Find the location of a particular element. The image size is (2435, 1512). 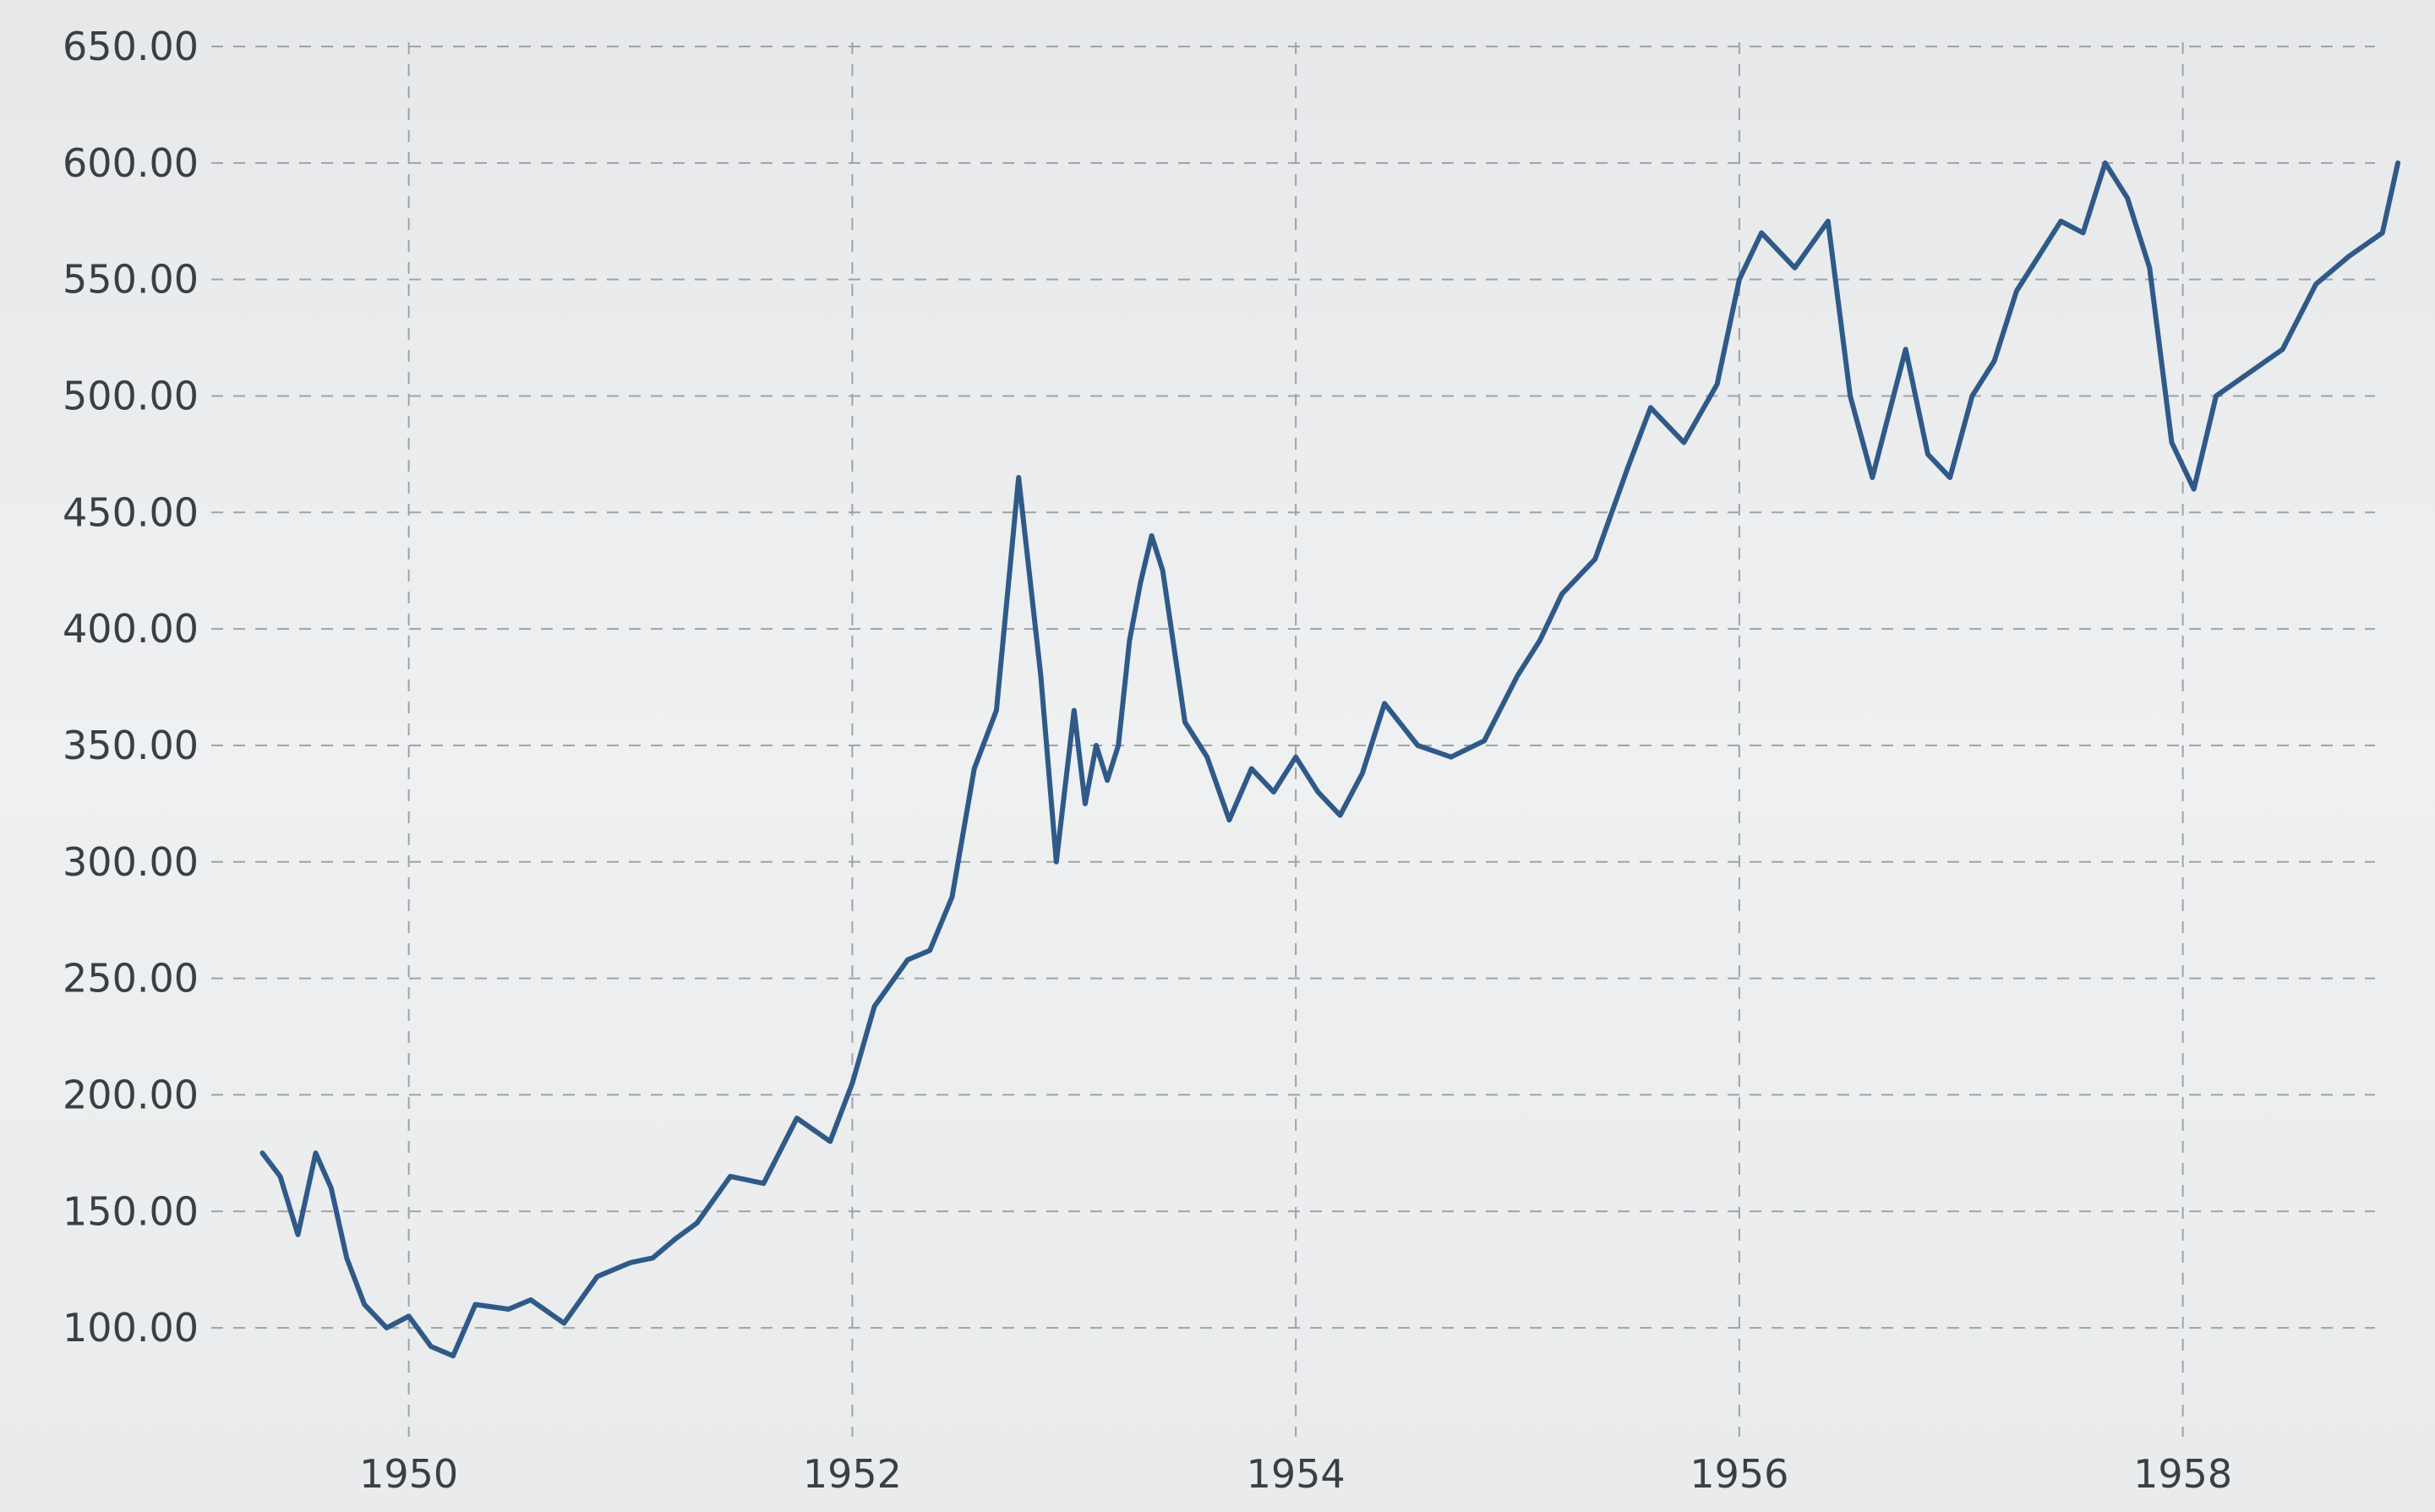

x-tick-label: 1954 is located at coordinates (1297, 1474).